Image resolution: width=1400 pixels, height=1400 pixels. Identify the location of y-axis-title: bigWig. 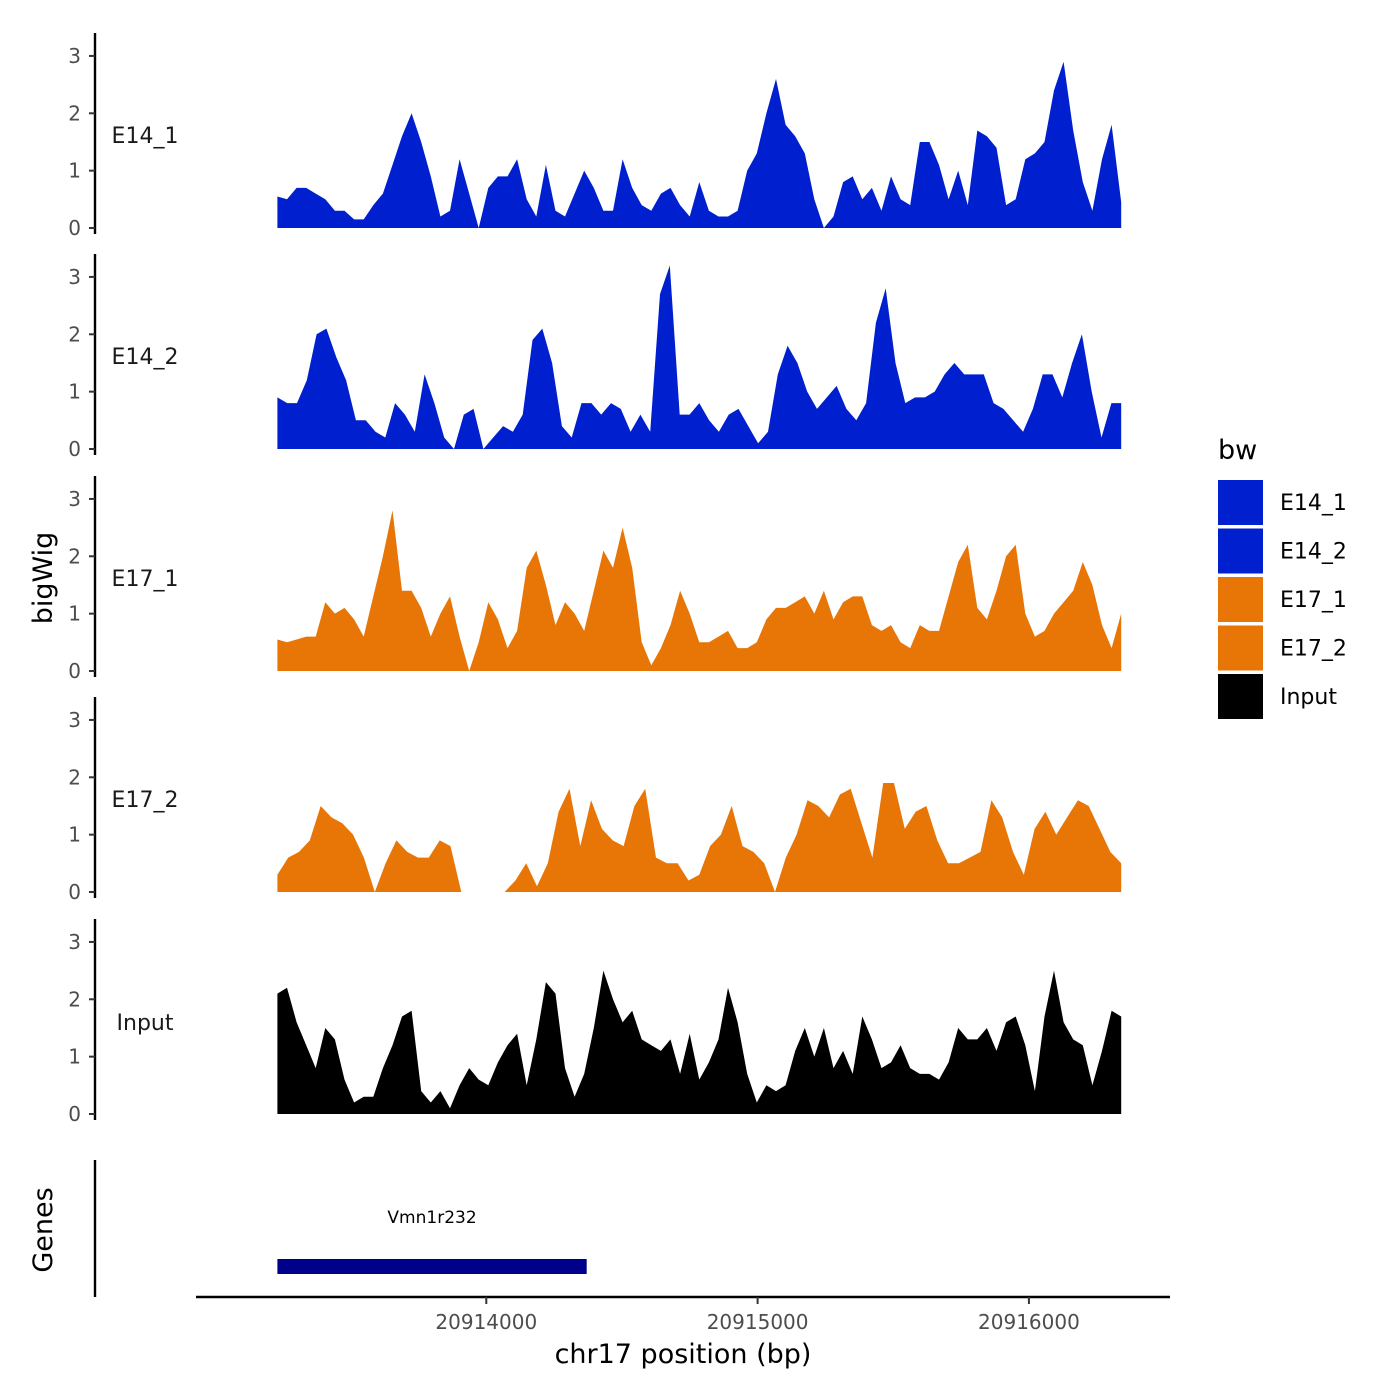
(43, 578).